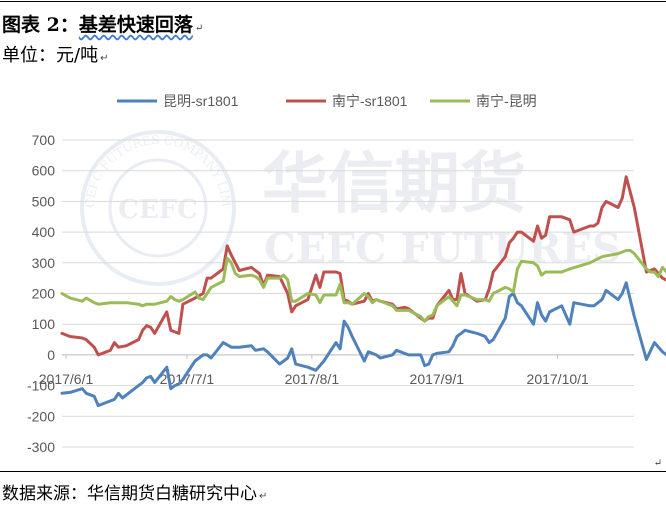  What do you see at coordinates (506, 101) in the screenshot?
I see `legend-label: 南宁-昆明` at bounding box center [506, 101].